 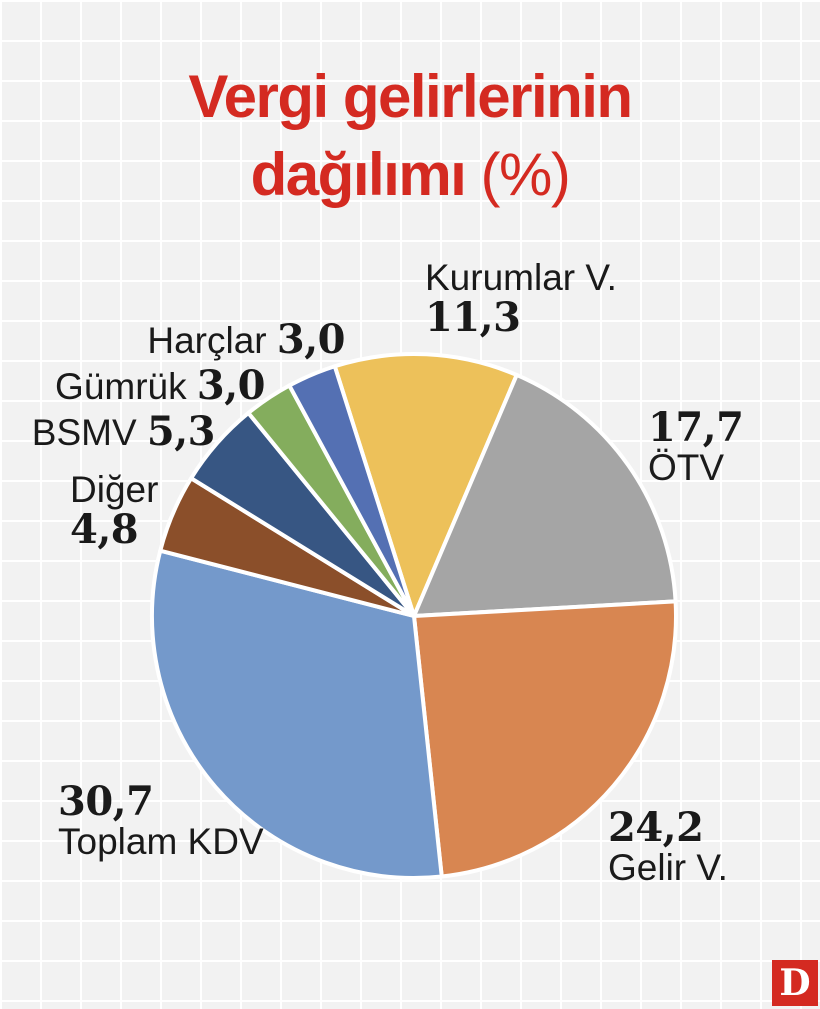 What do you see at coordinates (106, 801) in the screenshot?
I see `slice-value-kdv: 30,7` at bounding box center [106, 801].